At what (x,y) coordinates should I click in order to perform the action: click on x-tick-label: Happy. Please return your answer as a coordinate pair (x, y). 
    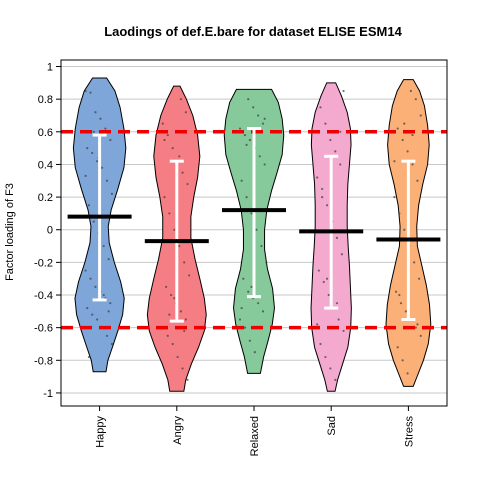
    Looking at the image, I should click on (101, 432).